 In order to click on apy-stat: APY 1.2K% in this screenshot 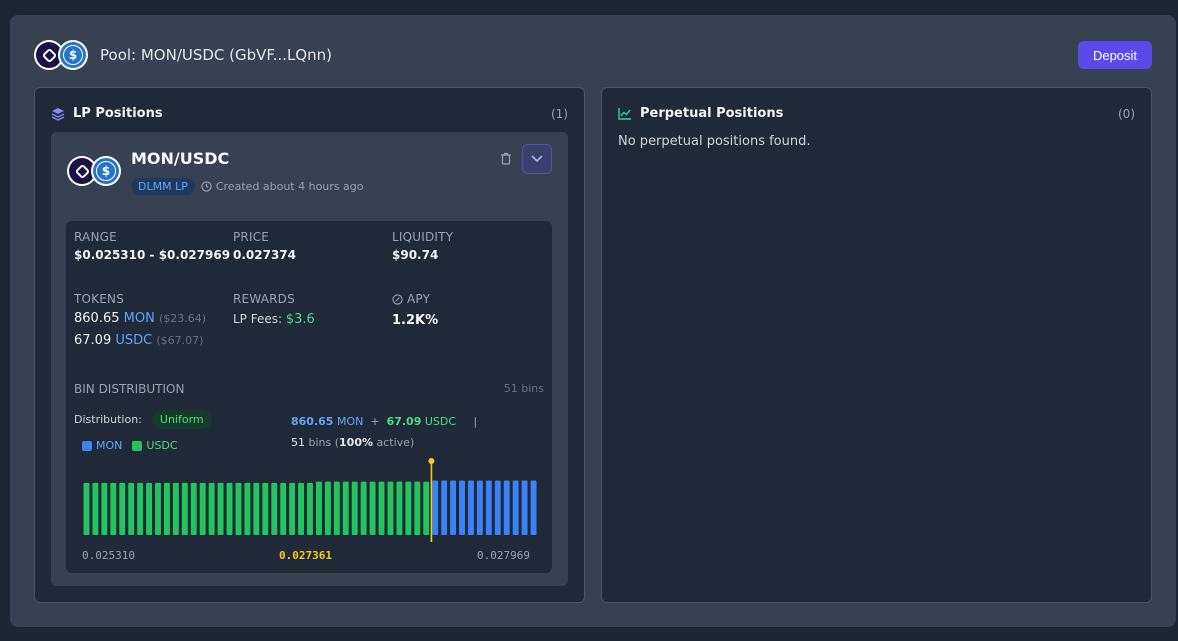, I will do `click(415, 310)`.